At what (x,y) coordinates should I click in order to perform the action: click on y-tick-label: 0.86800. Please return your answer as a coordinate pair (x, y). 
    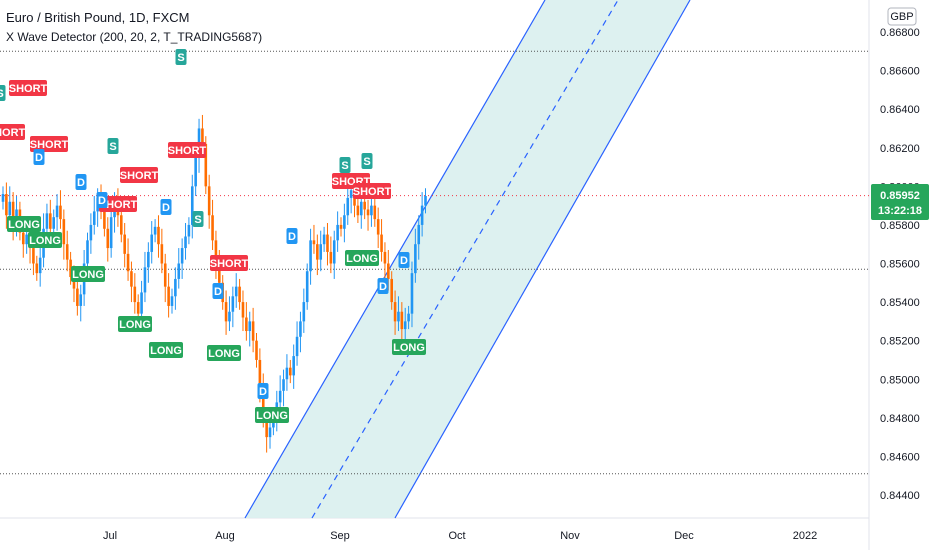
    Looking at the image, I should click on (900, 33).